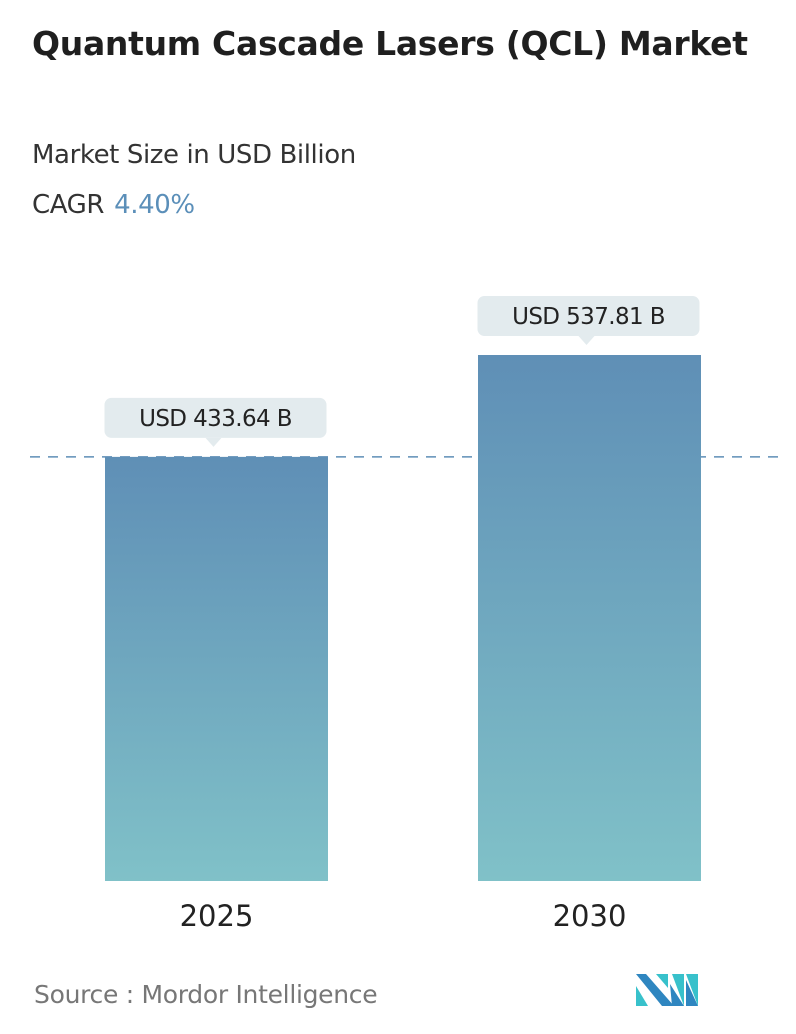 This screenshot has width=796, height=1034. What do you see at coordinates (589, 618) in the screenshot?
I see `bar-2030` at bounding box center [589, 618].